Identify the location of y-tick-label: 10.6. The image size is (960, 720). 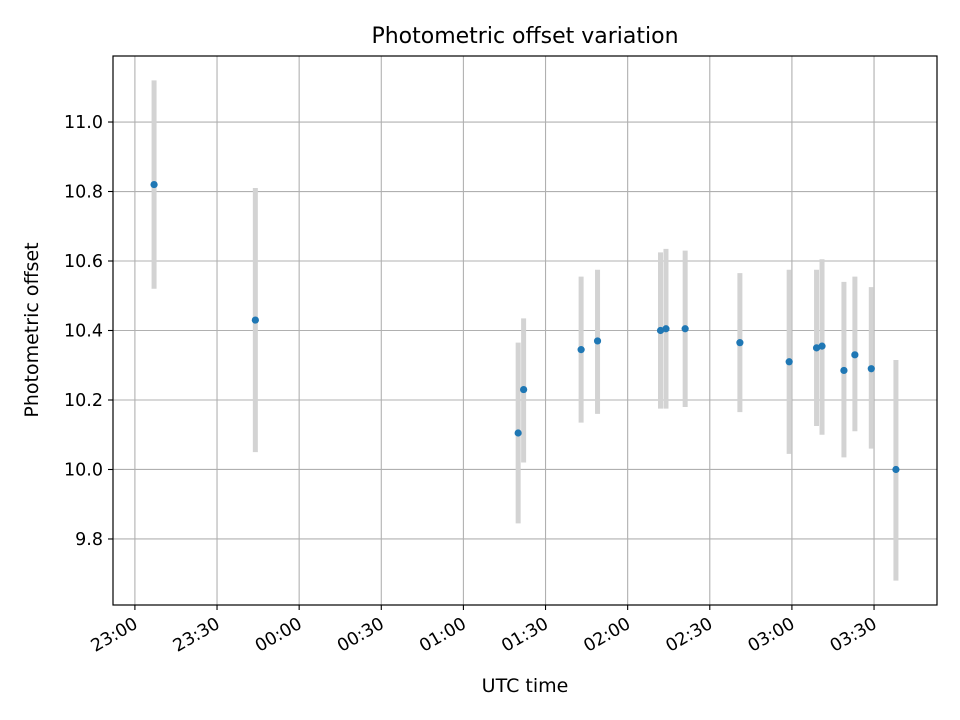
(83, 262).